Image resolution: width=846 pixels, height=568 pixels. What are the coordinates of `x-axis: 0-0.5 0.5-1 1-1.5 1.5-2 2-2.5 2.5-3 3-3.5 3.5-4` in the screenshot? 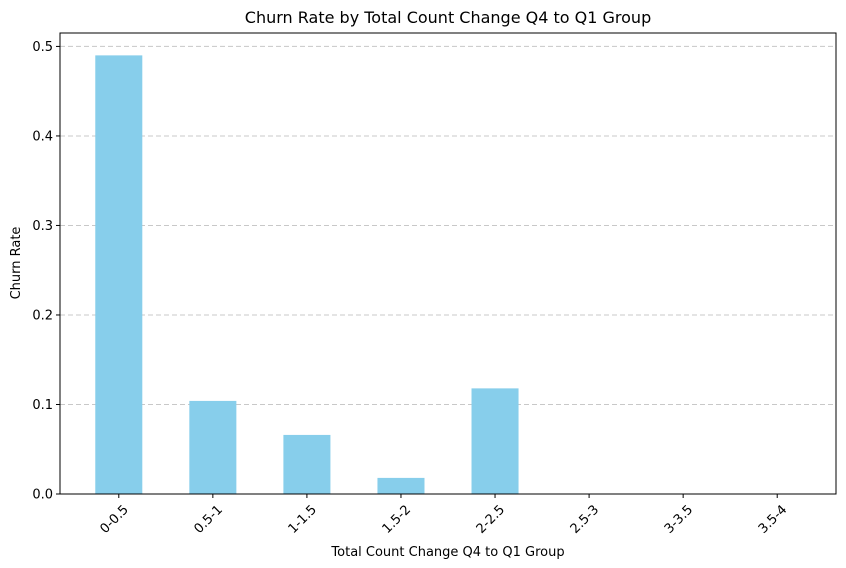 It's located at (443, 515).